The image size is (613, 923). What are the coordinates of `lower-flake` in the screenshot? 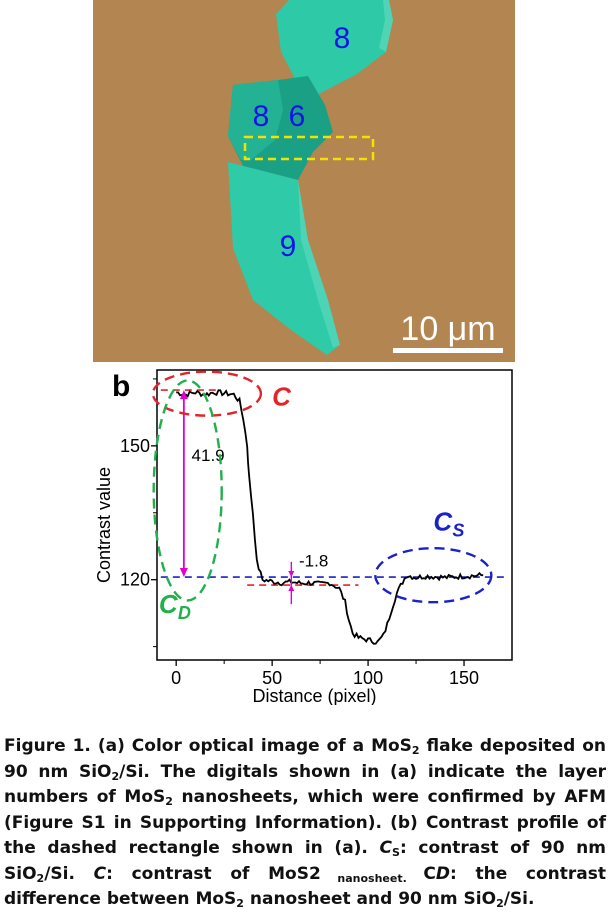 It's located at (284, 258).